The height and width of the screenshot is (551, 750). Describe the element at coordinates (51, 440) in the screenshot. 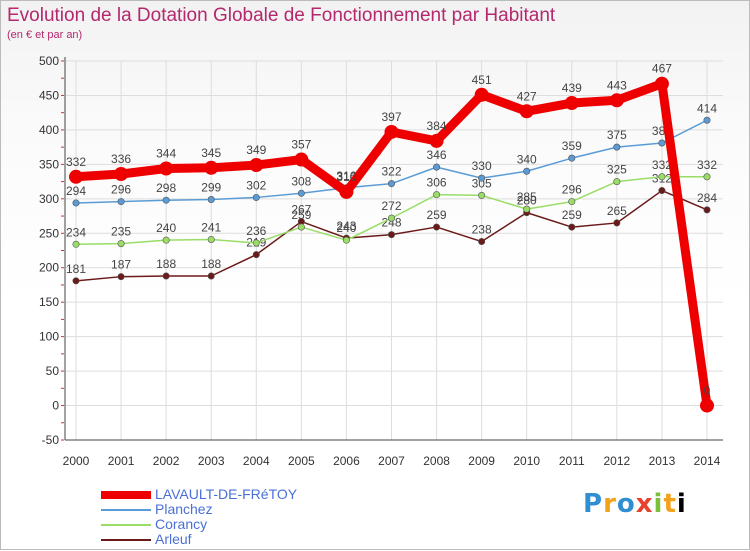

I see `y-tick-label: -50` at that location.